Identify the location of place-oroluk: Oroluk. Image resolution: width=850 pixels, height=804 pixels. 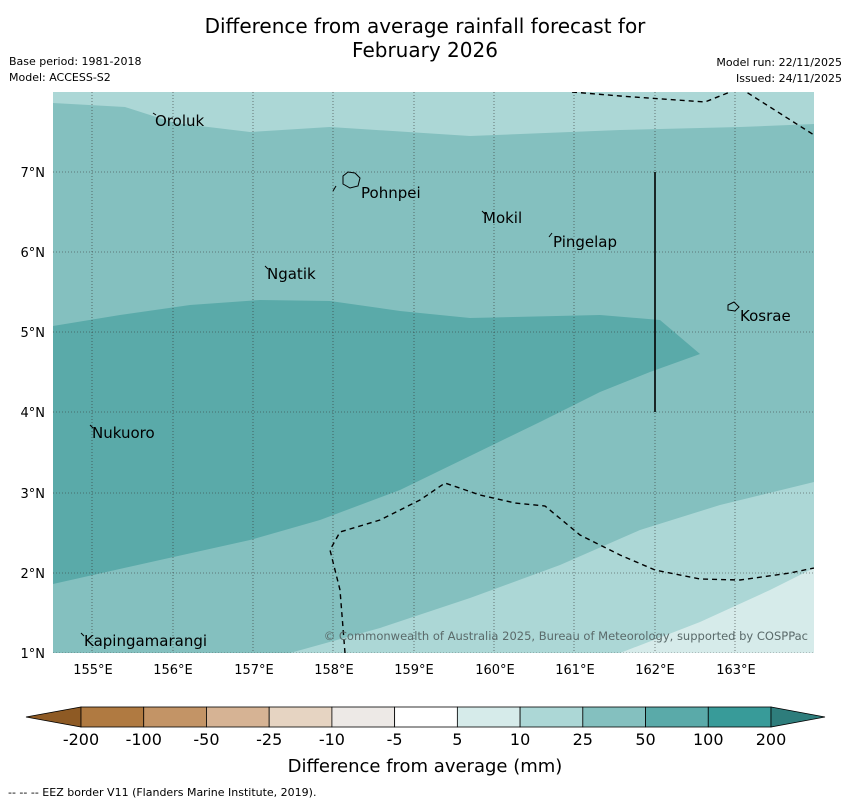
(179, 121).